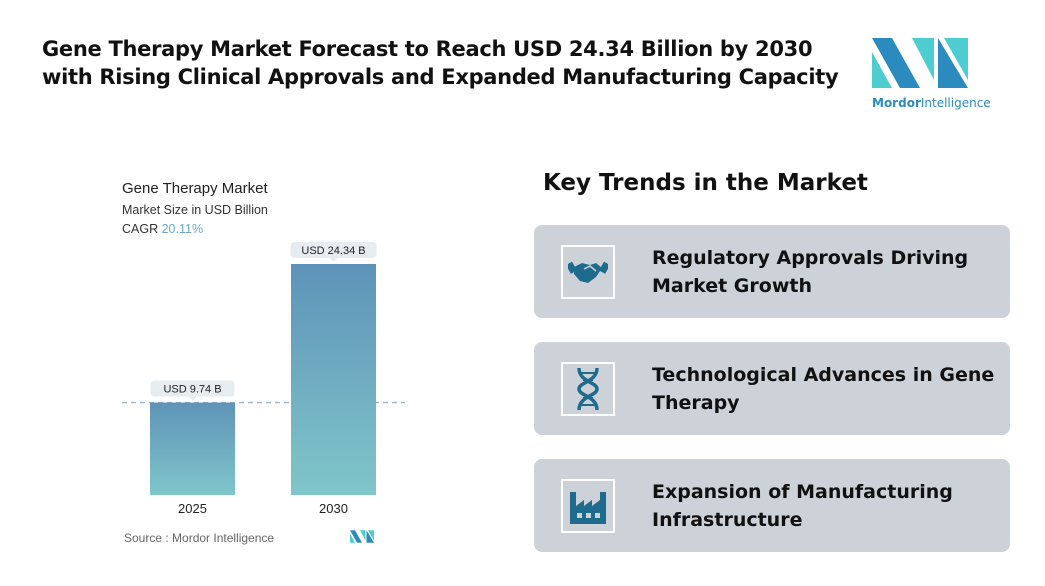  I want to click on bar-2030, so click(333, 379).